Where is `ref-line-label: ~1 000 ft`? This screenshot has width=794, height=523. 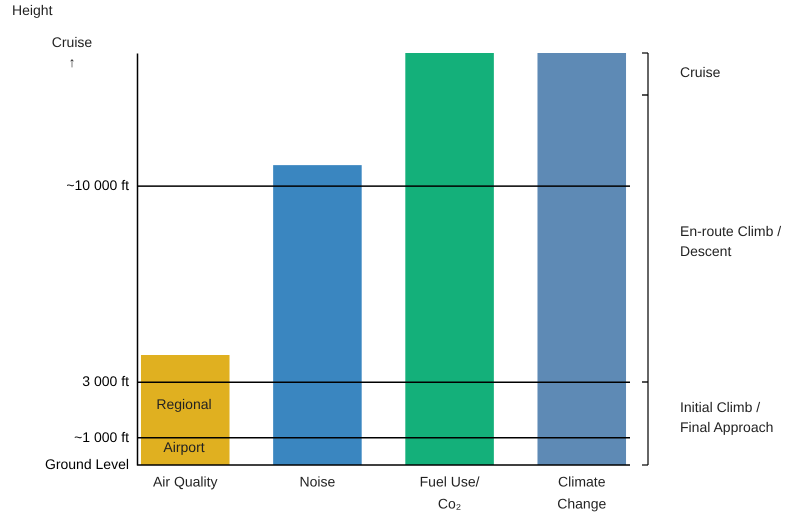 ref-line-label: ~1 000 ft is located at coordinates (102, 436).